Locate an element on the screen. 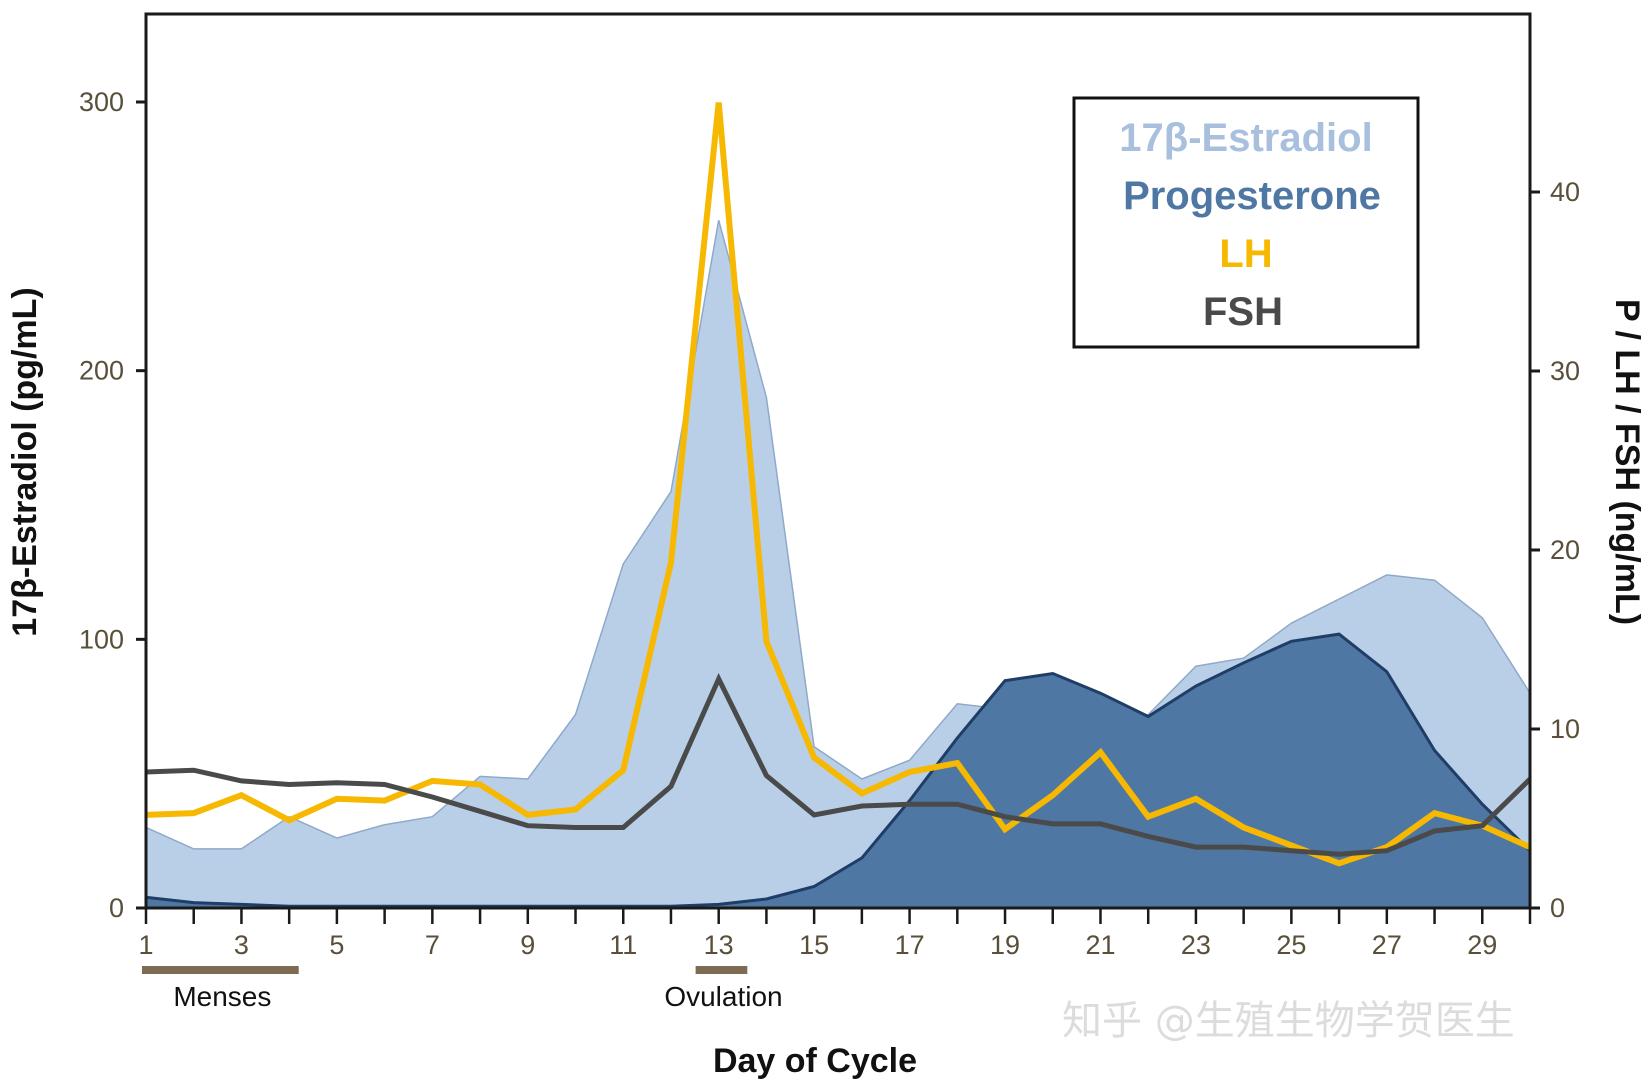 The width and height of the screenshot is (1652, 1088). x-tick-label: 7 is located at coordinates (432, 945).